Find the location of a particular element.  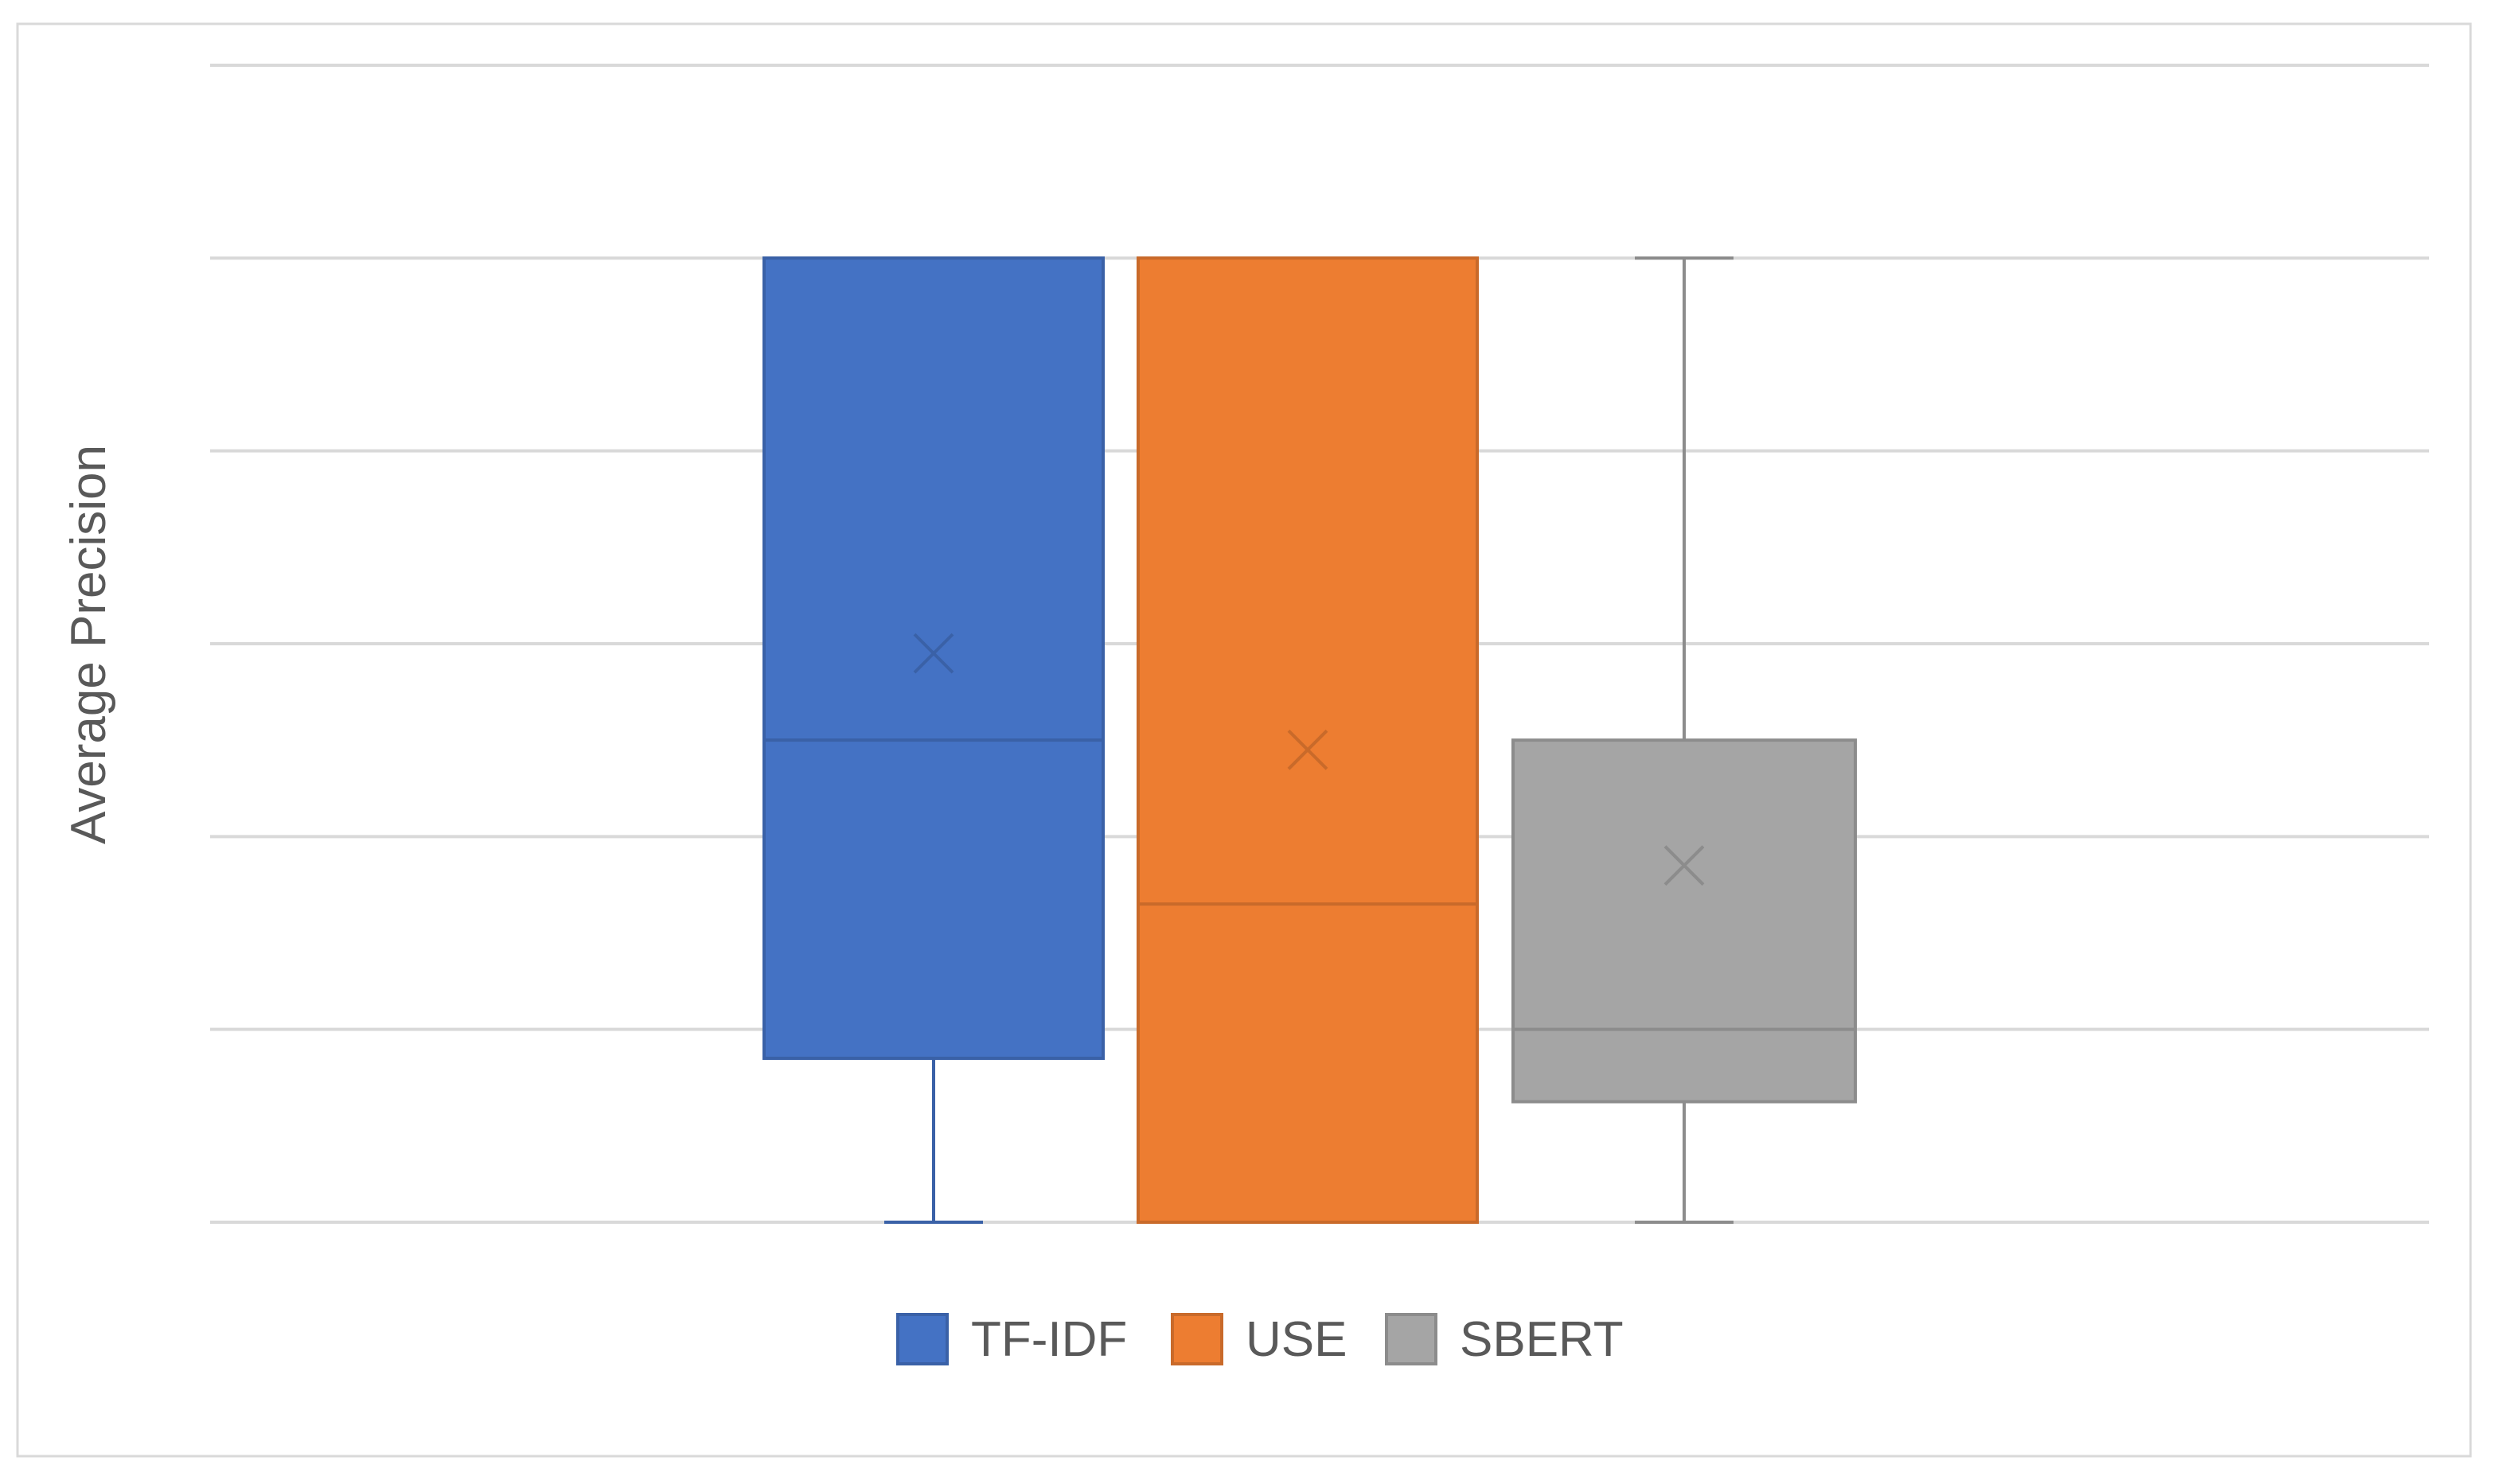

legend-item-use: USE is located at coordinates (1259, 1339).